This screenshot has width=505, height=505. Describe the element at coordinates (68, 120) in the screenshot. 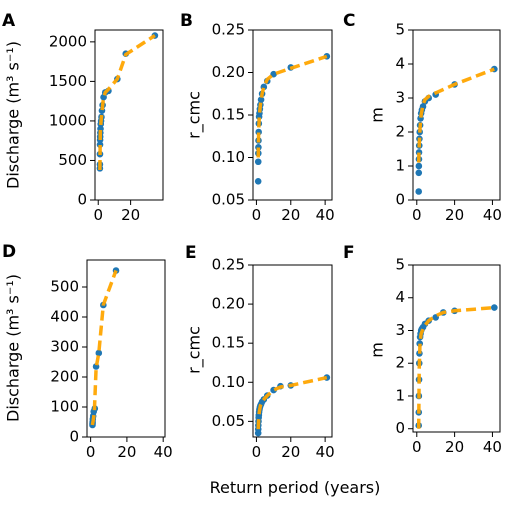

I see `y-tick-label: 1000` at that location.